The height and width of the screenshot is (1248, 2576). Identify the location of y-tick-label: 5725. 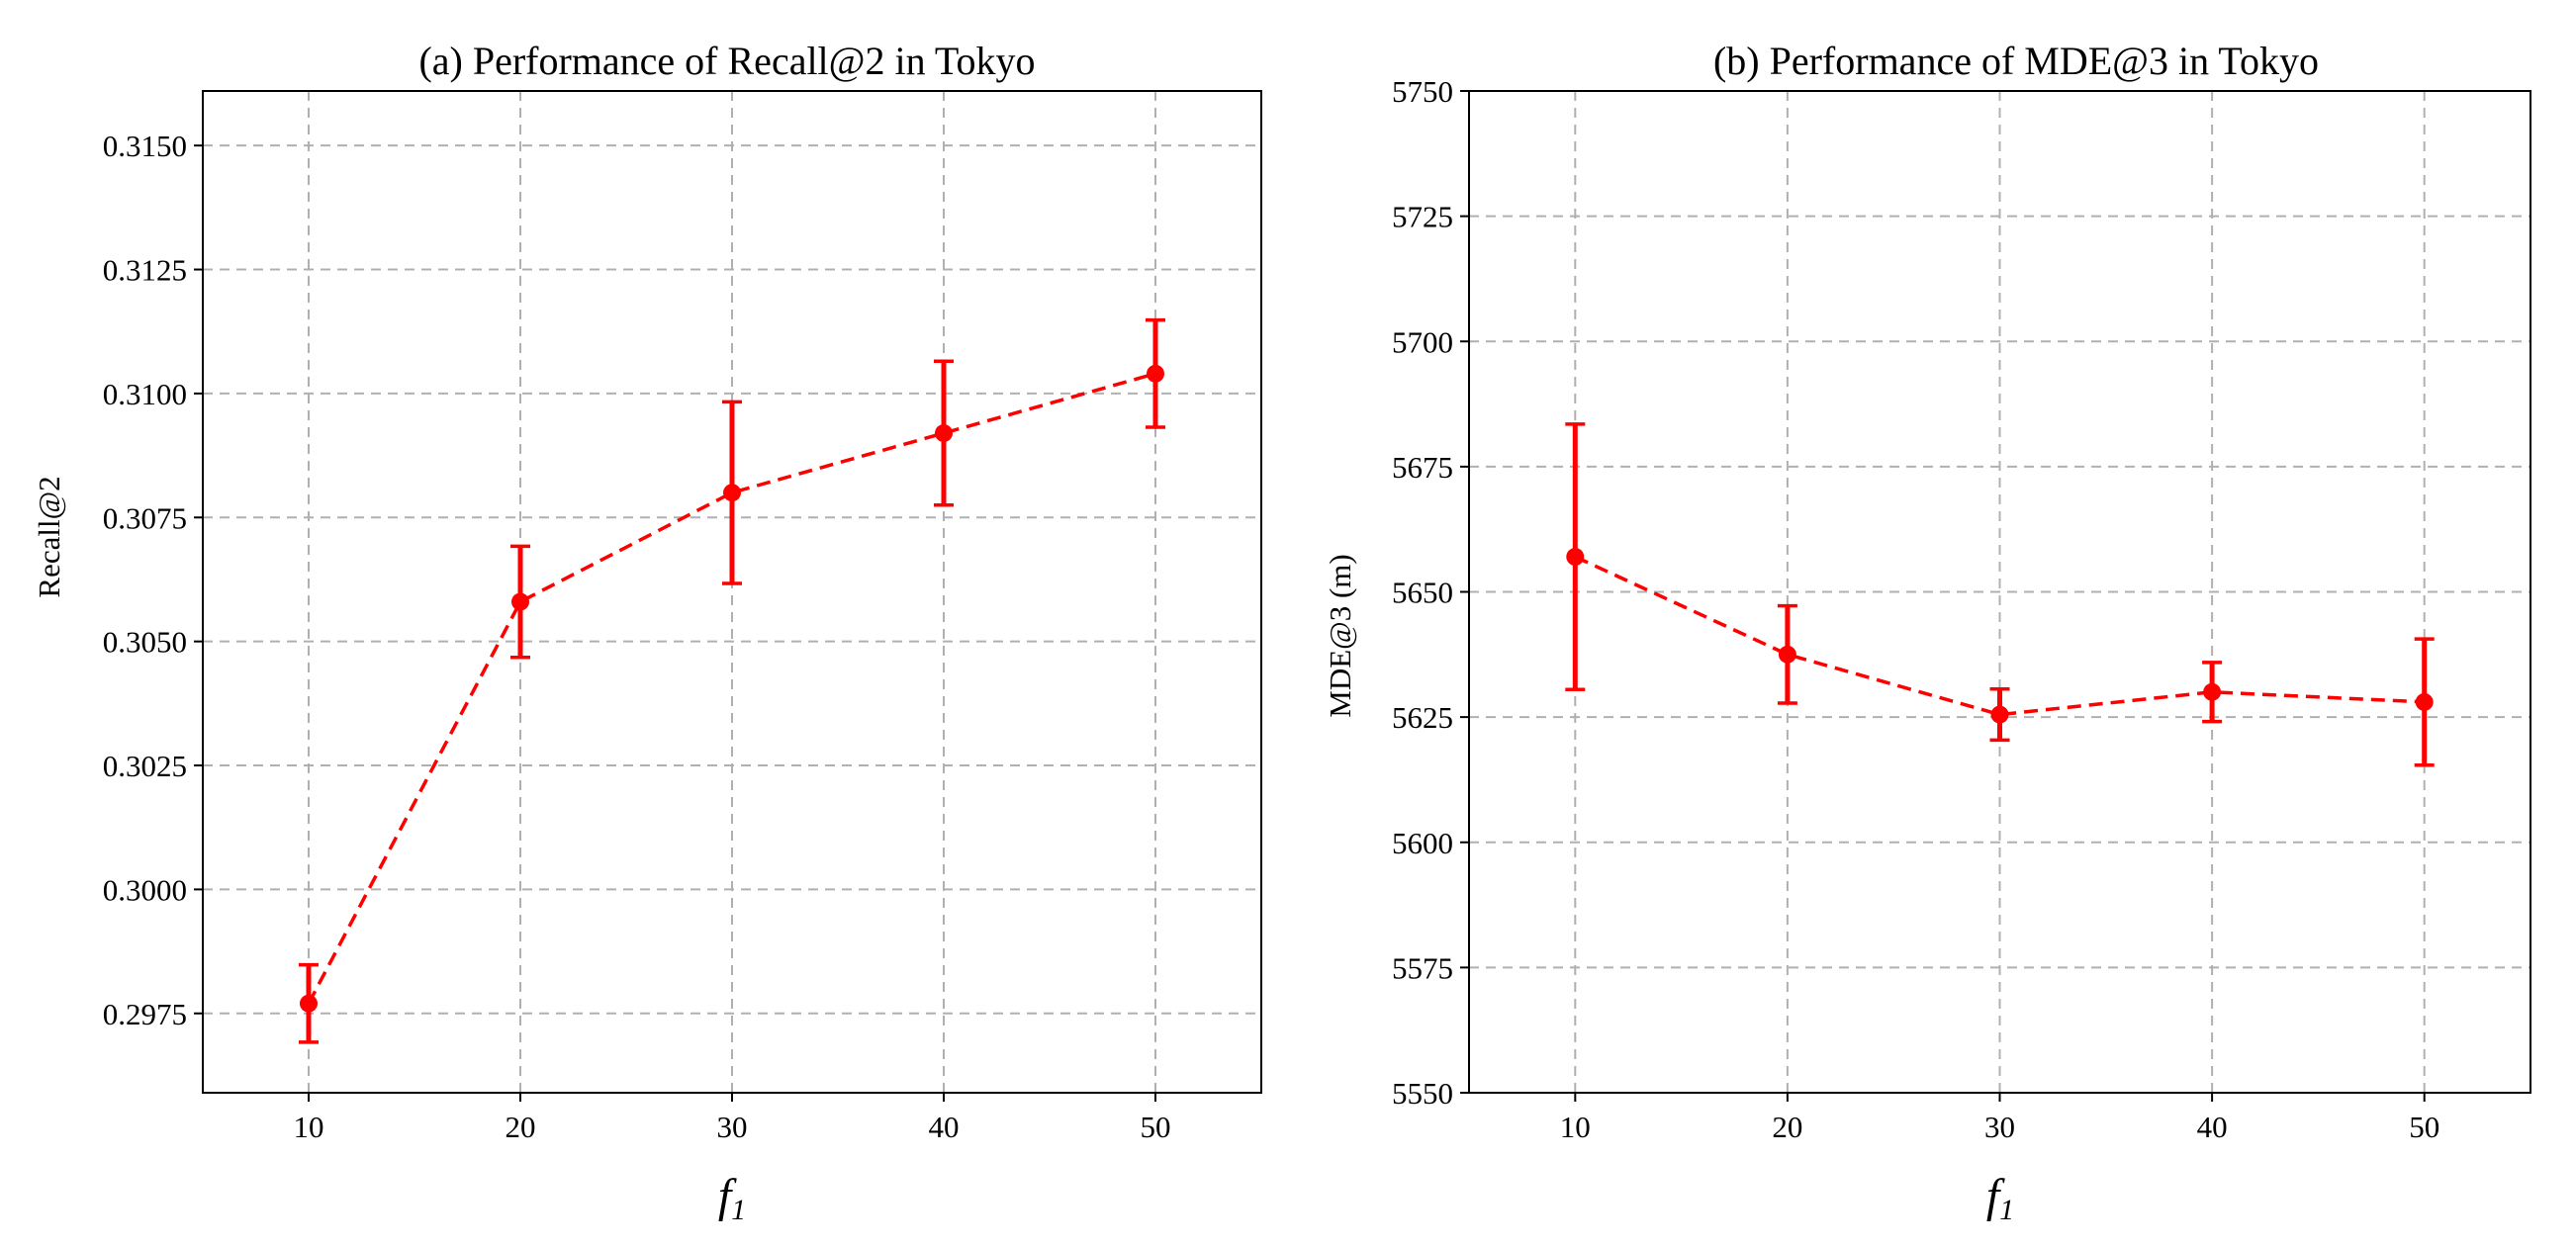
(1423, 217).